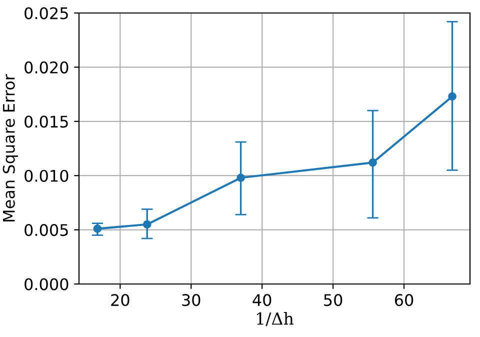 This screenshot has width=480, height=337. Describe the element at coordinates (46, 13) in the screenshot. I see `y-tick-label: 0.025` at that location.